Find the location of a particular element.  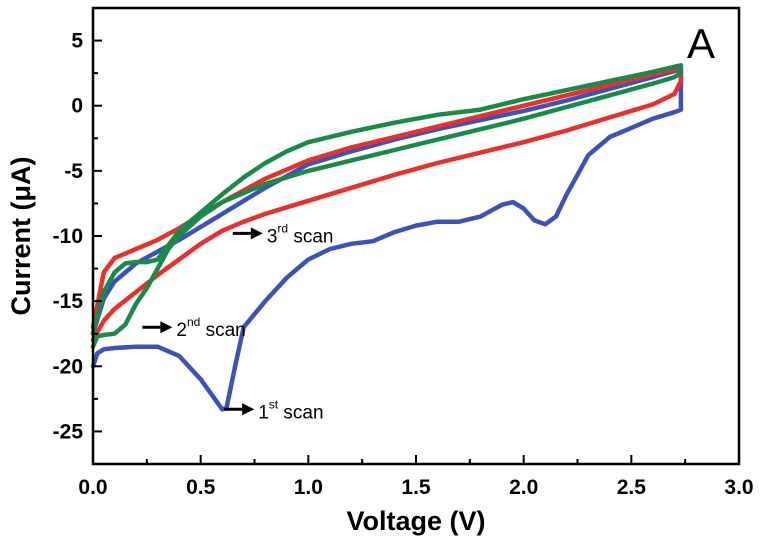

y-tick-label: 5 is located at coordinates (77, 41).